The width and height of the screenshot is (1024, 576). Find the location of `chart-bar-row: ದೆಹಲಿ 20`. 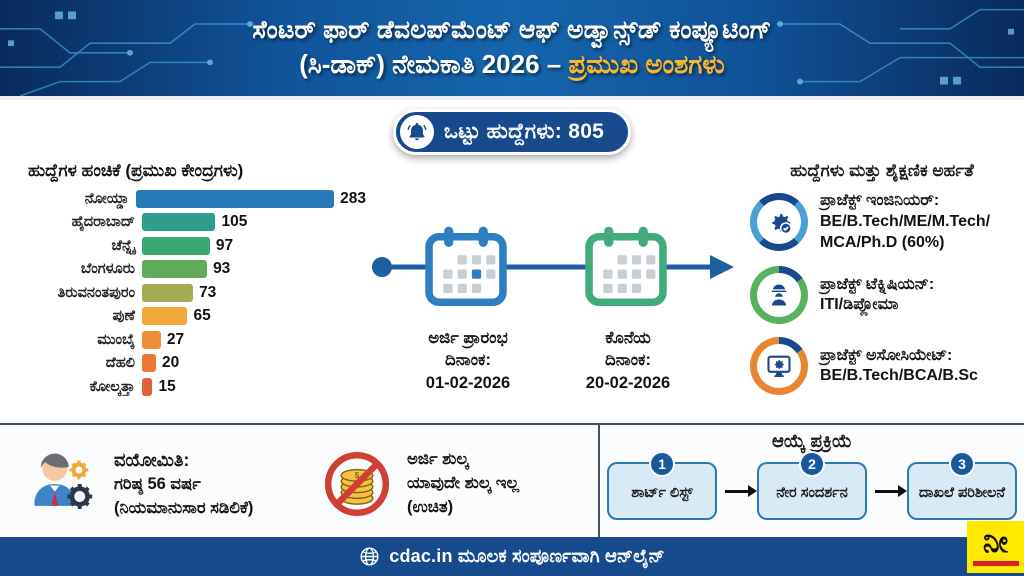

chart-bar-row: ದೆಹಲಿ 20 is located at coordinates (190, 364).